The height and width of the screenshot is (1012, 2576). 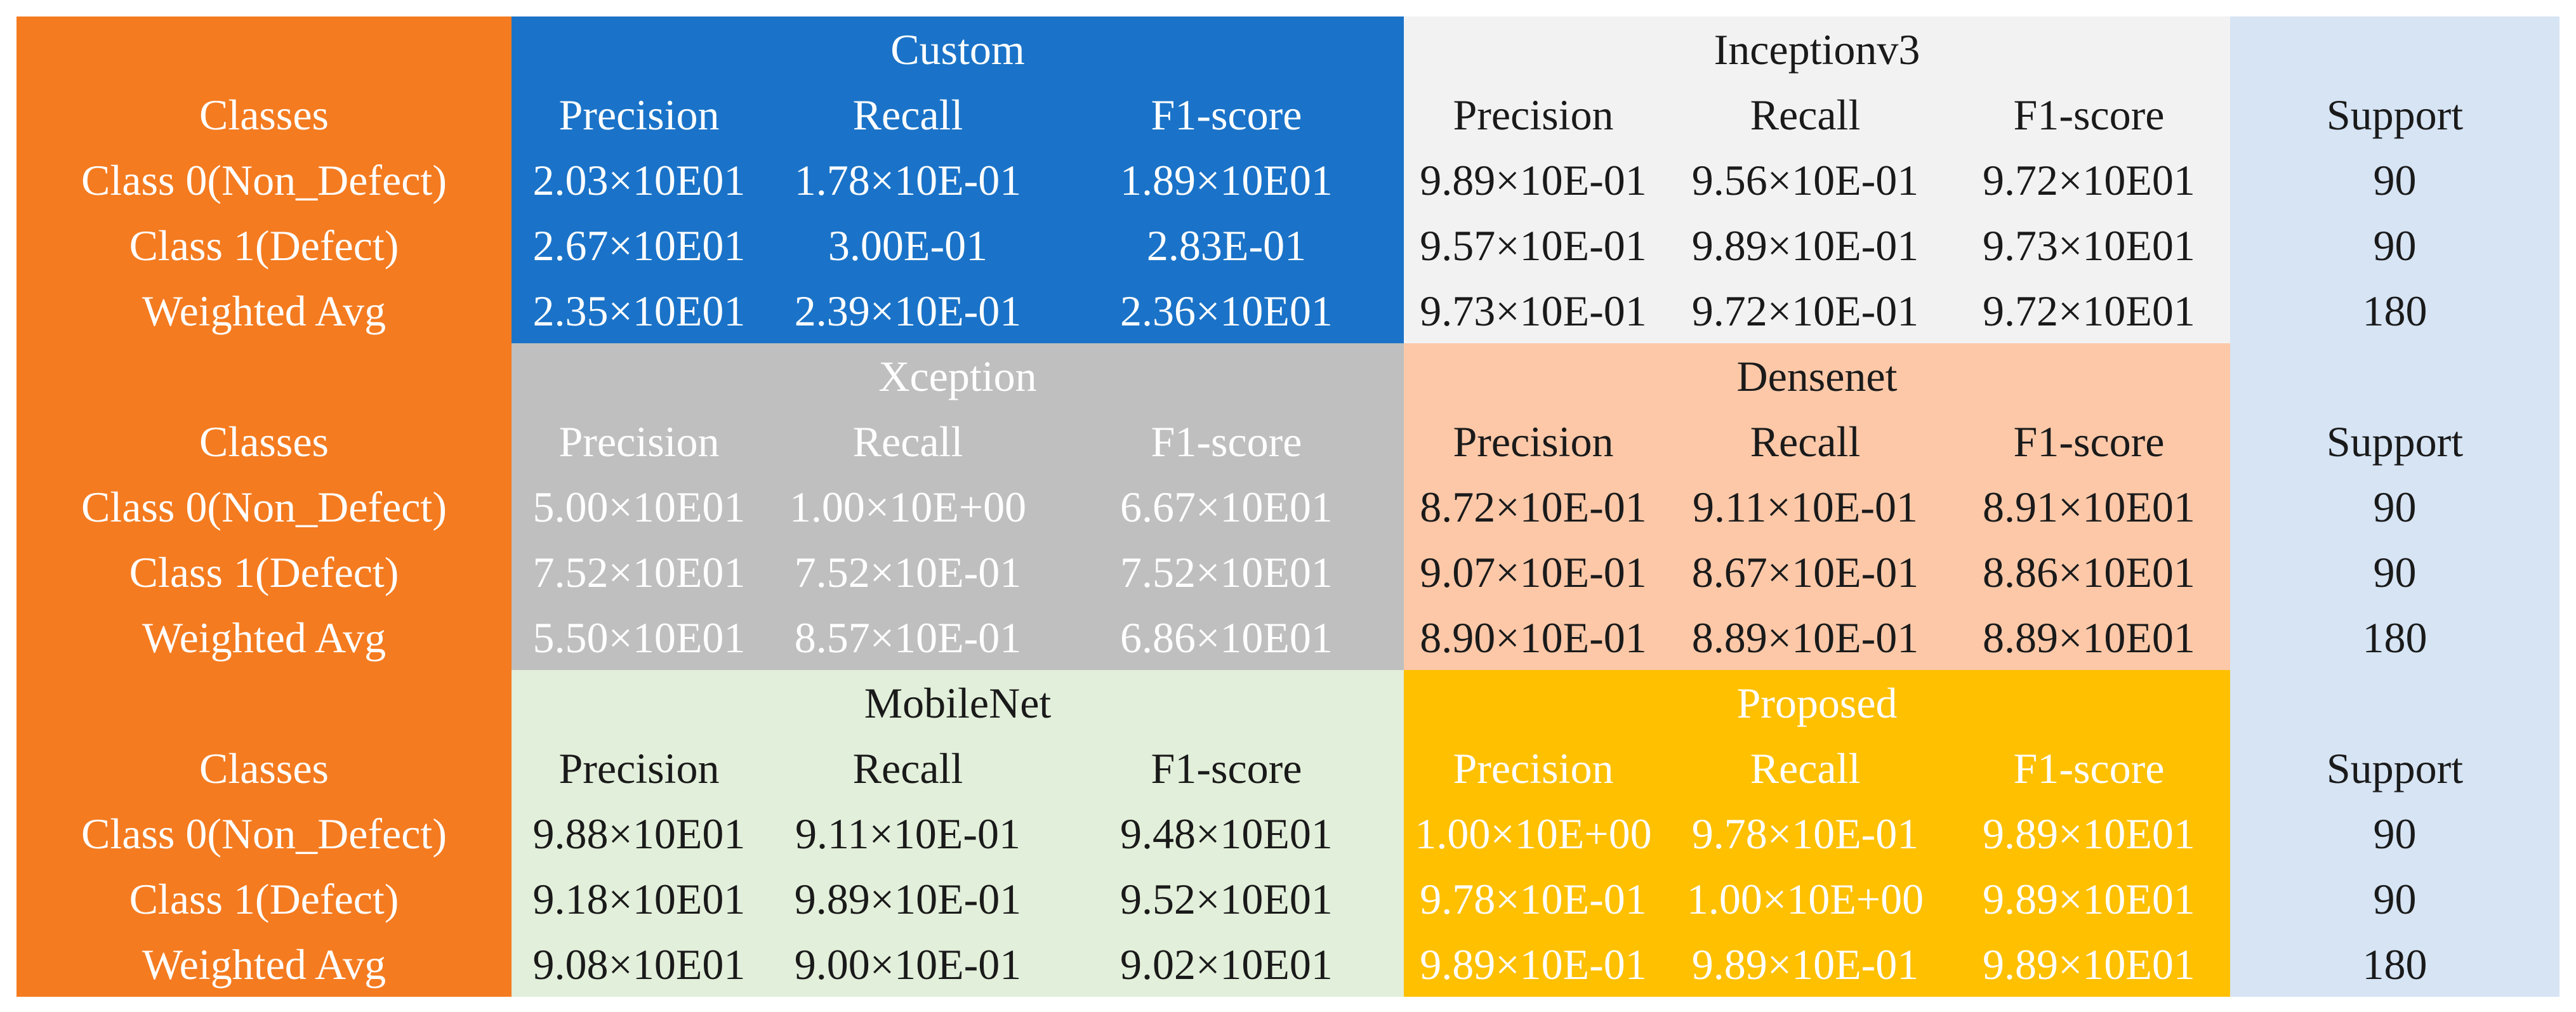 I want to click on metric-value: 9.08×10E01, so click(x=639, y=964).